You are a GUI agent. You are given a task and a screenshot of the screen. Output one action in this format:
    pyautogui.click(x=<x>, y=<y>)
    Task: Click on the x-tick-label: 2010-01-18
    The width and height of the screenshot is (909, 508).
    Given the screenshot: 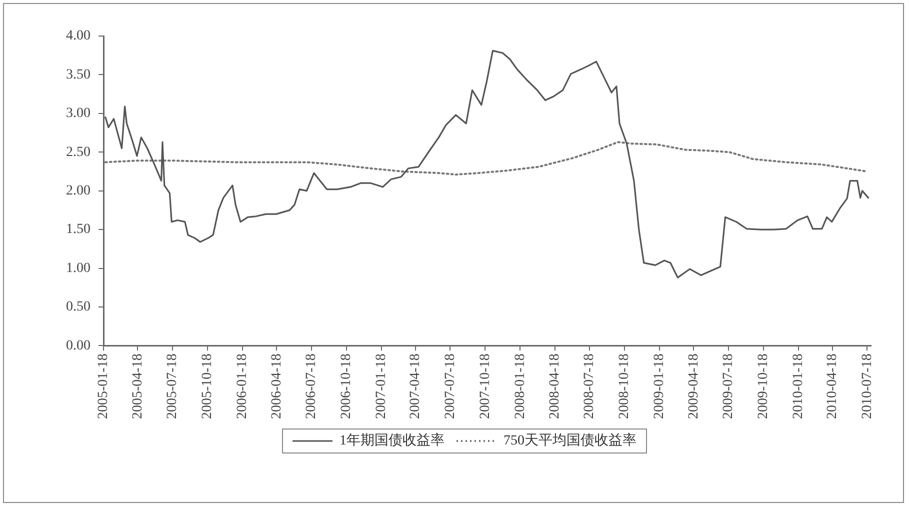 What is the action you would take?
    pyautogui.click(x=798, y=387)
    